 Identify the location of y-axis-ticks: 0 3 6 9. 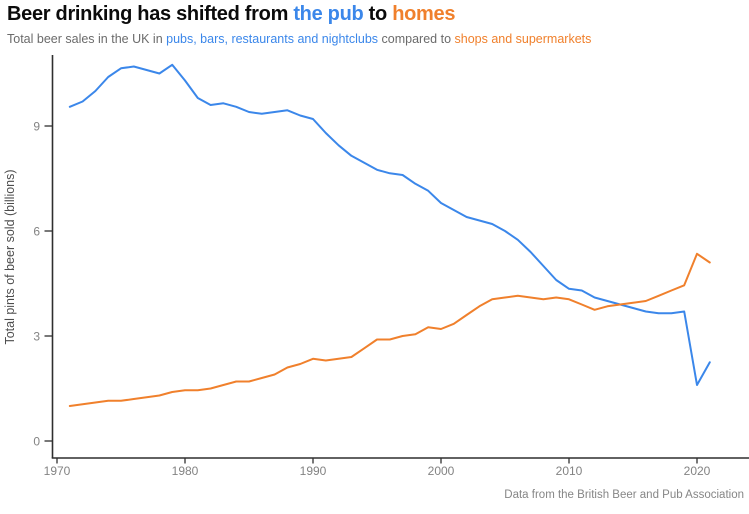
(42, 284).